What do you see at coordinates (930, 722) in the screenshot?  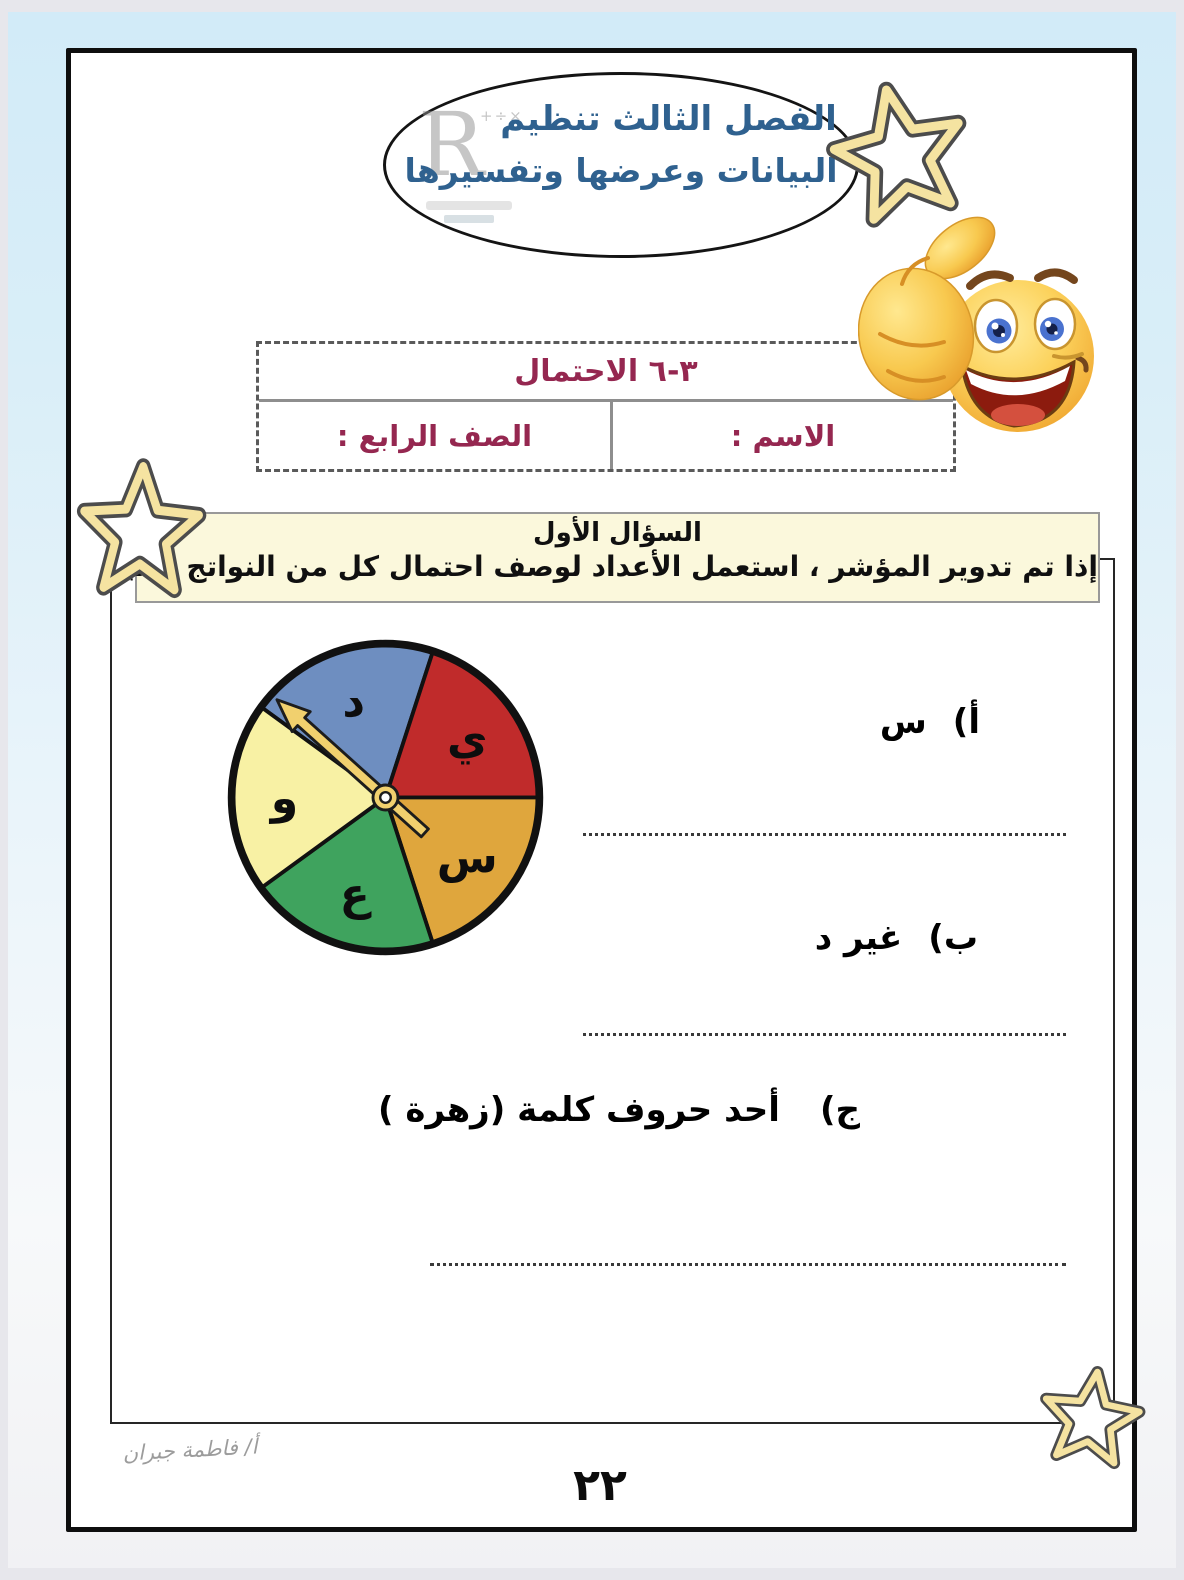 I see `question-a: أ) س` at bounding box center [930, 722].